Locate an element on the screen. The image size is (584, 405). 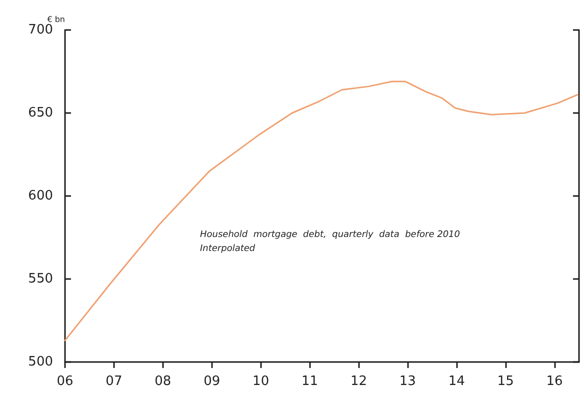
x-tick-label: 06 is located at coordinates (65, 381).